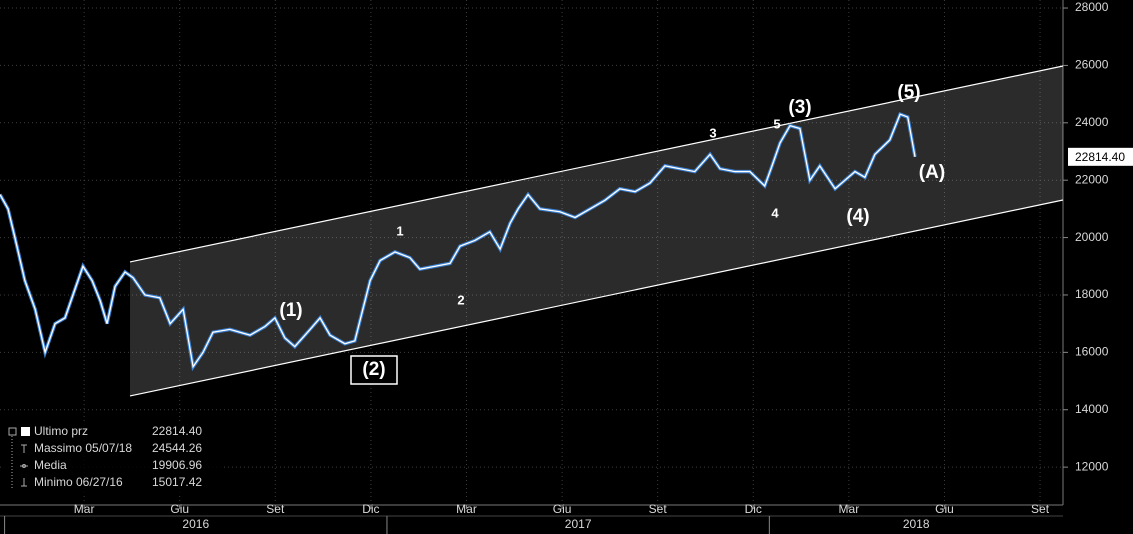 Image resolution: width=1133 pixels, height=534 pixels. I want to click on y-tick-label: 24000, so click(1092, 122).